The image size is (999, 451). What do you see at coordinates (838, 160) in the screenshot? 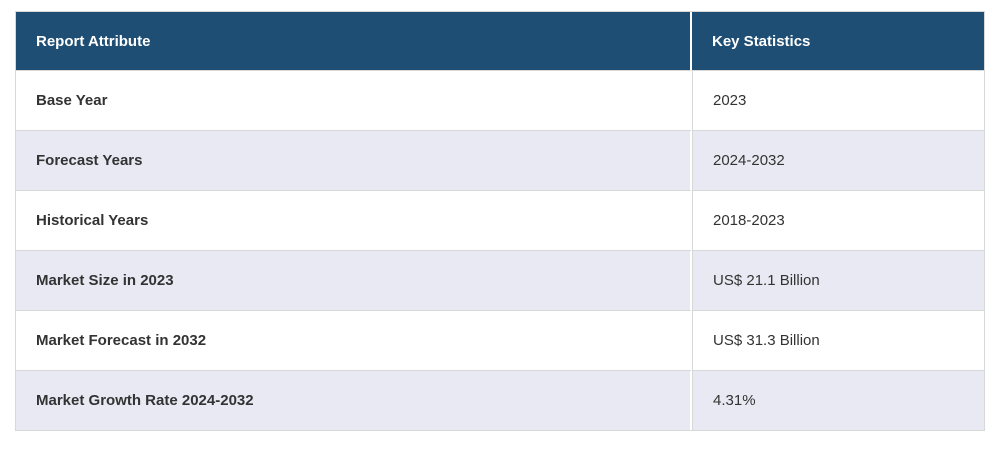
I see `value-cell: 2024-2032` at bounding box center [838, 160].